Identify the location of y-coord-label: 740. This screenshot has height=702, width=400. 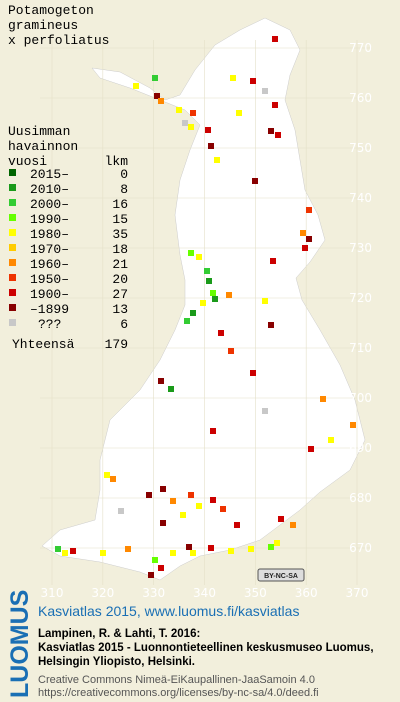
(360, 198).